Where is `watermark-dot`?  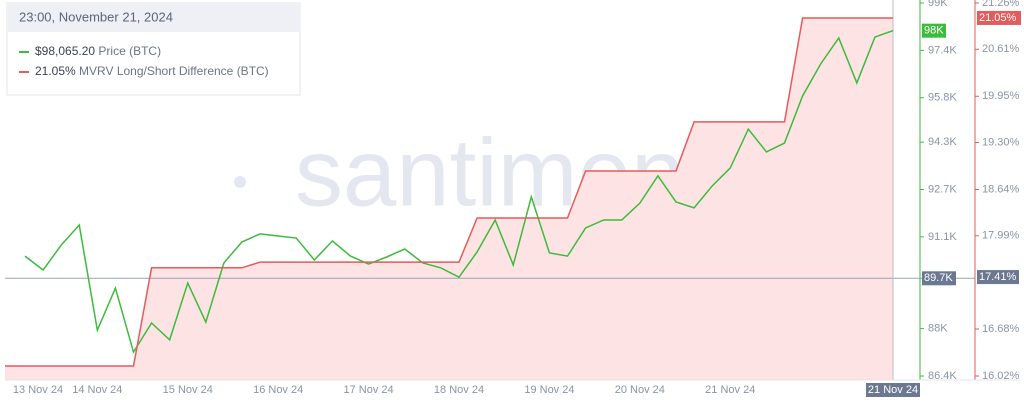
watermark-dot is located at coordinates (240, 182).